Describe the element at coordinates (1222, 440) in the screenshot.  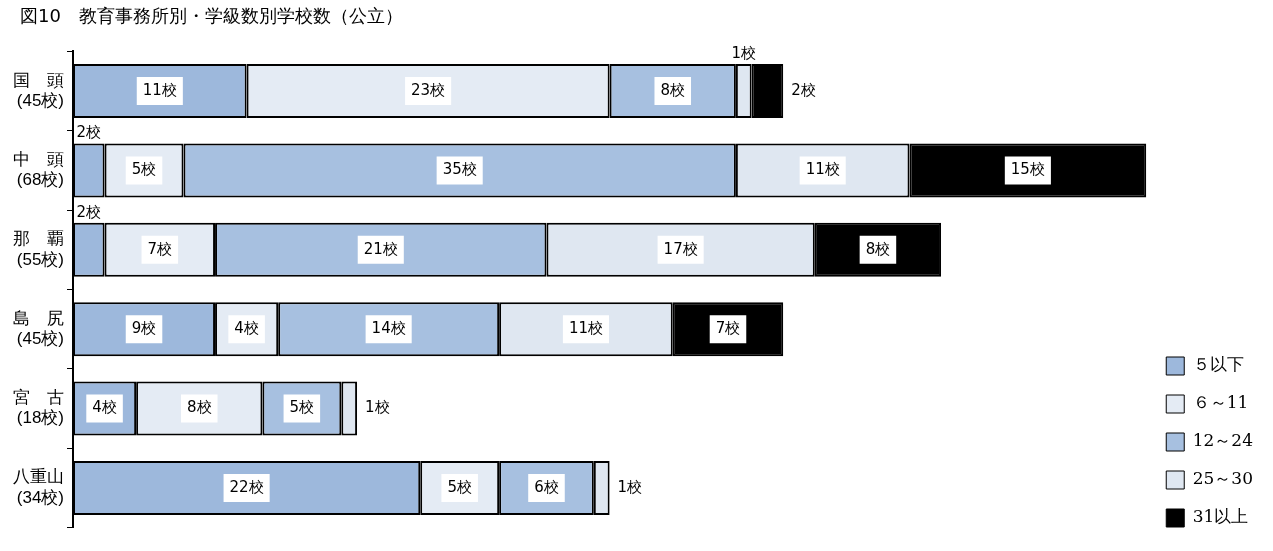
I see `legend-label: 12～24` at that location.